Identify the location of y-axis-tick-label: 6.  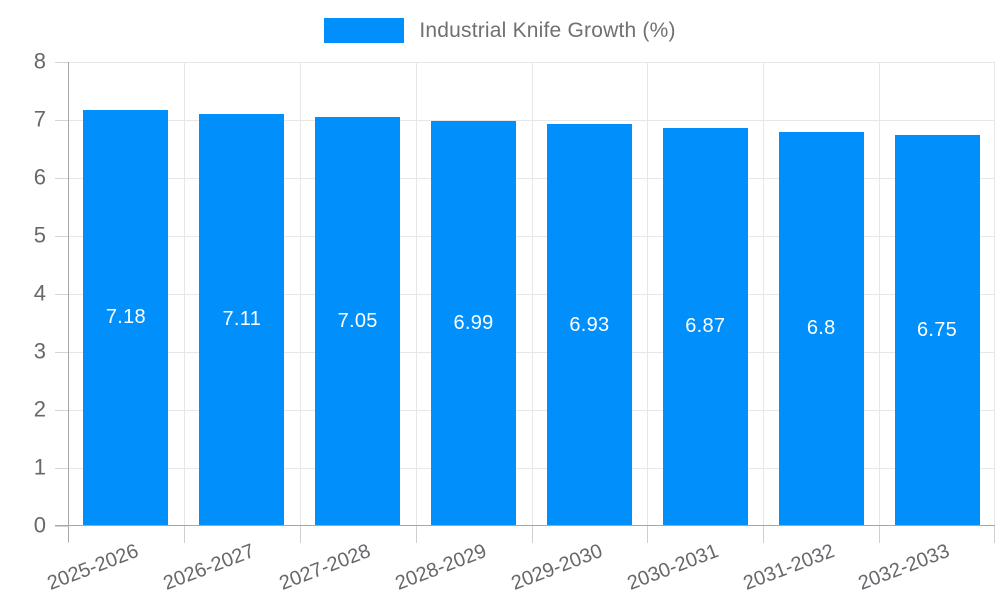
(39, 177).